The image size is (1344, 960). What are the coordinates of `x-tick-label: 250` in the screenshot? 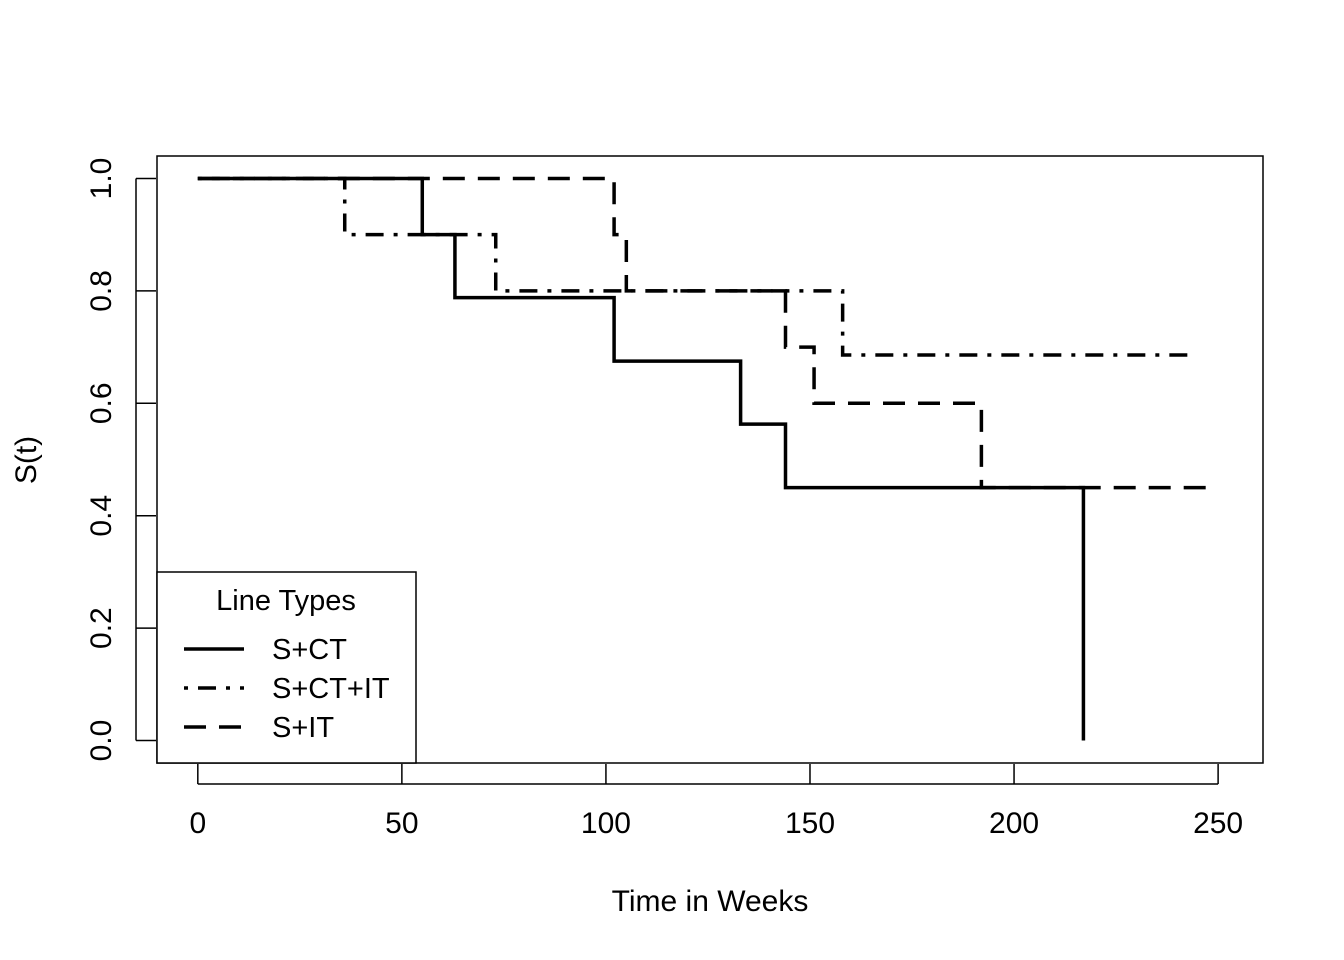 It's located at (1218, 823).